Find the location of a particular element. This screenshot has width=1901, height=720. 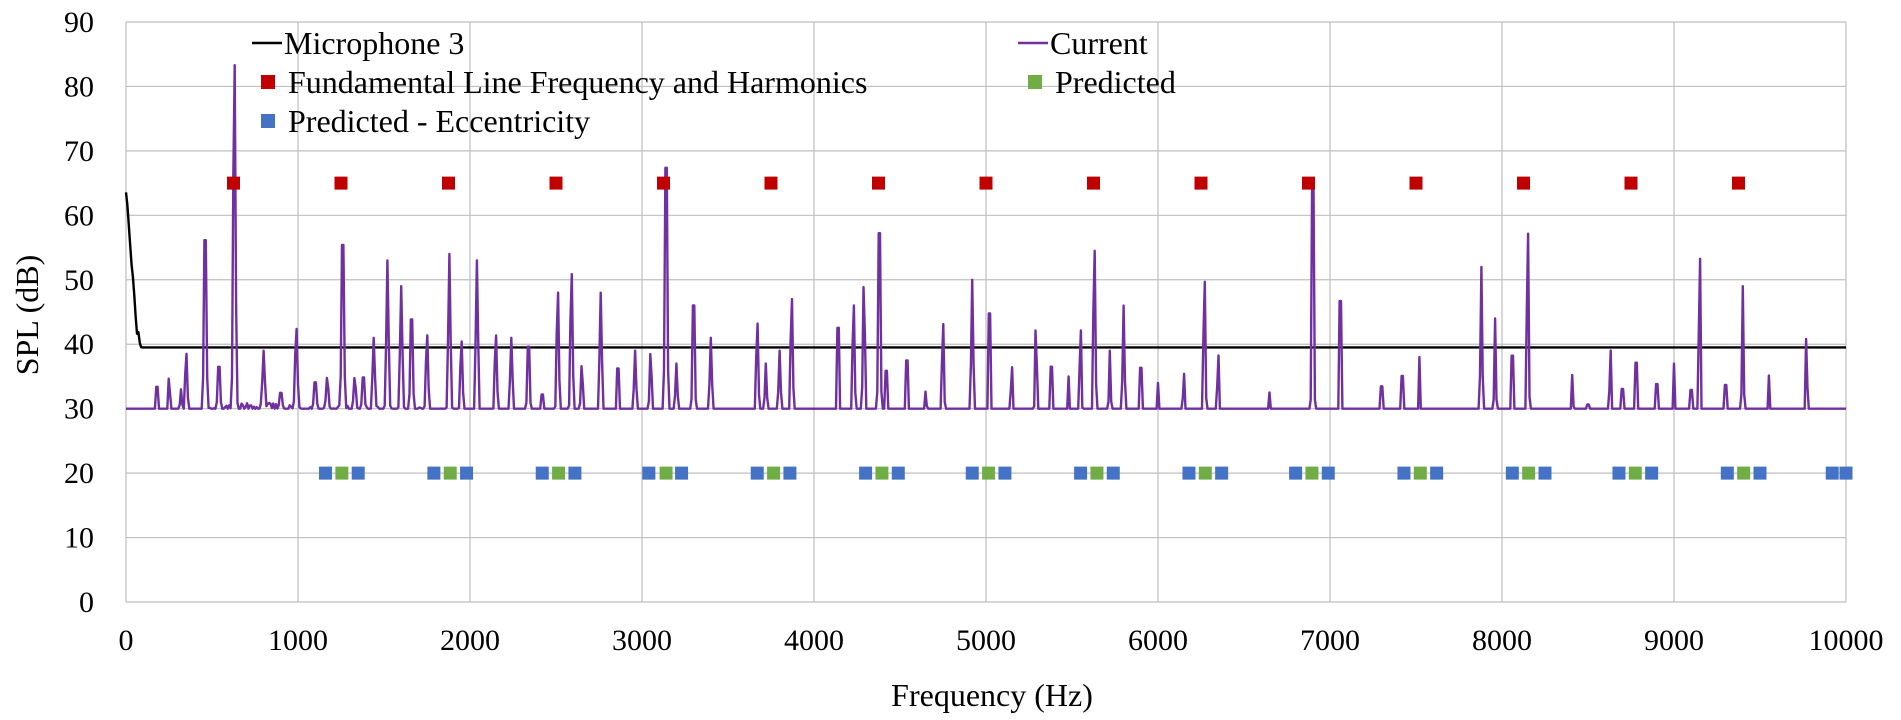

x-tick-label: 10000 is located at coordinates (1846, 640).